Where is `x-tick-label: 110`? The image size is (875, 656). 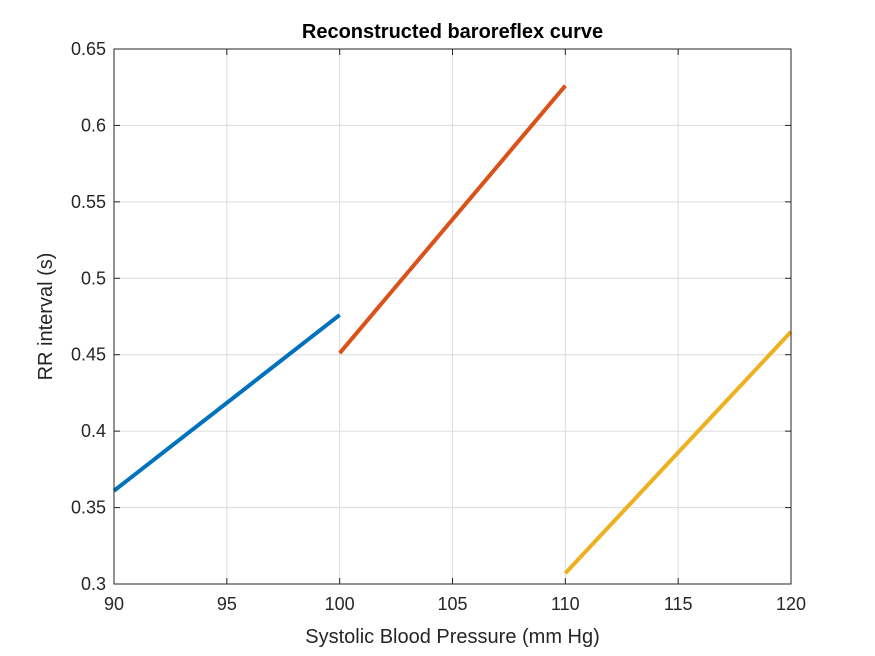
x-tick-label: 110 is located at coordinates (565, 604).